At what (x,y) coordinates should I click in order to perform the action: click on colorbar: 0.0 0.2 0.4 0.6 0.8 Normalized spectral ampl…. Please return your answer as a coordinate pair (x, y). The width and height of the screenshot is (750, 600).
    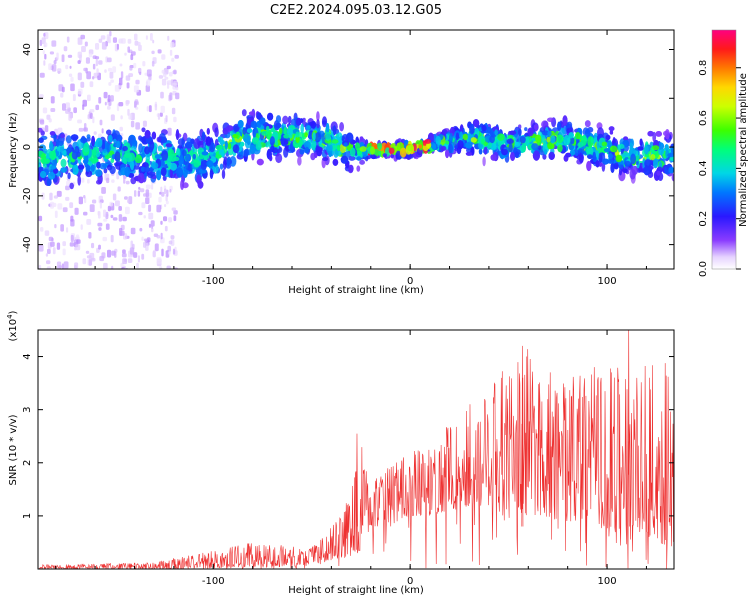
    Looking at the image, I should click on (723, 153).